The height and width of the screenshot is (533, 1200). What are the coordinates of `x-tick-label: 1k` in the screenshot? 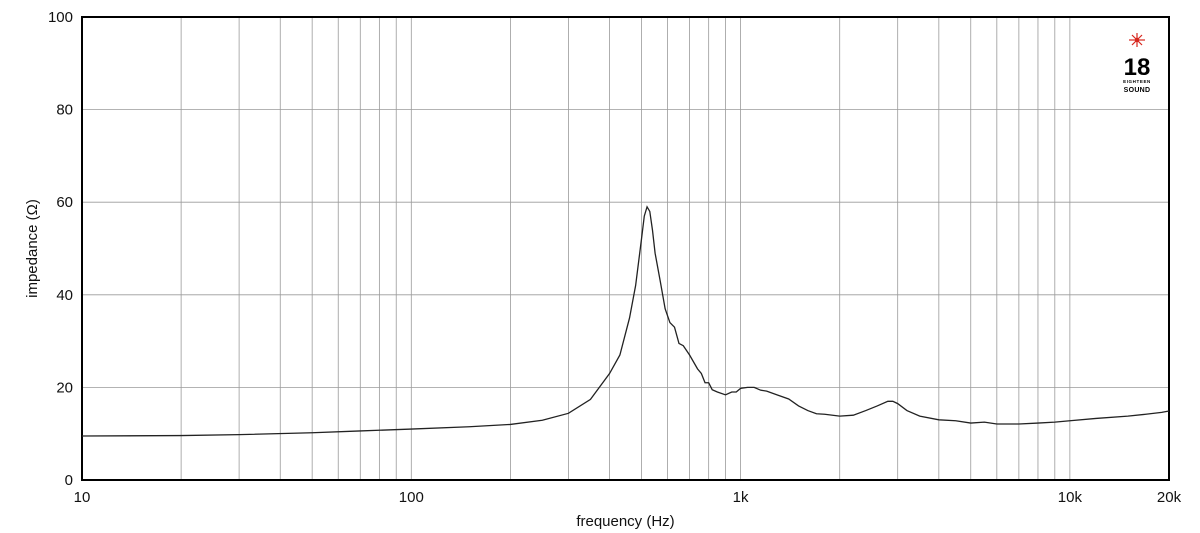 It's located at (741, 497).